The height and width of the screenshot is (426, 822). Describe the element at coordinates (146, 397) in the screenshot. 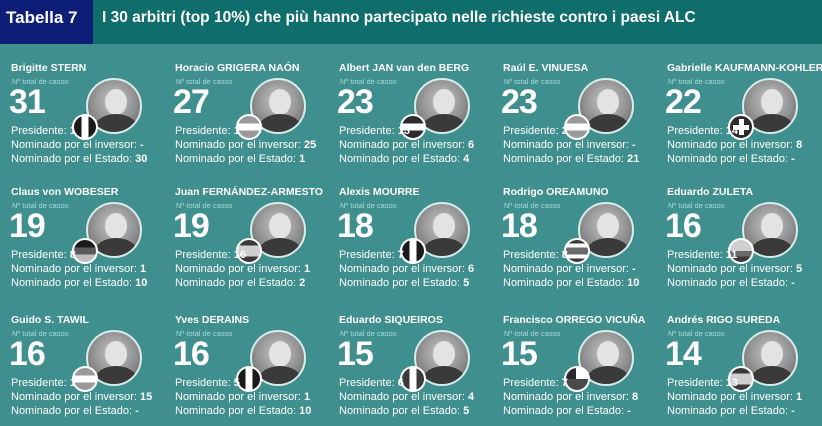

I see `inversor-value: 15` at that location.